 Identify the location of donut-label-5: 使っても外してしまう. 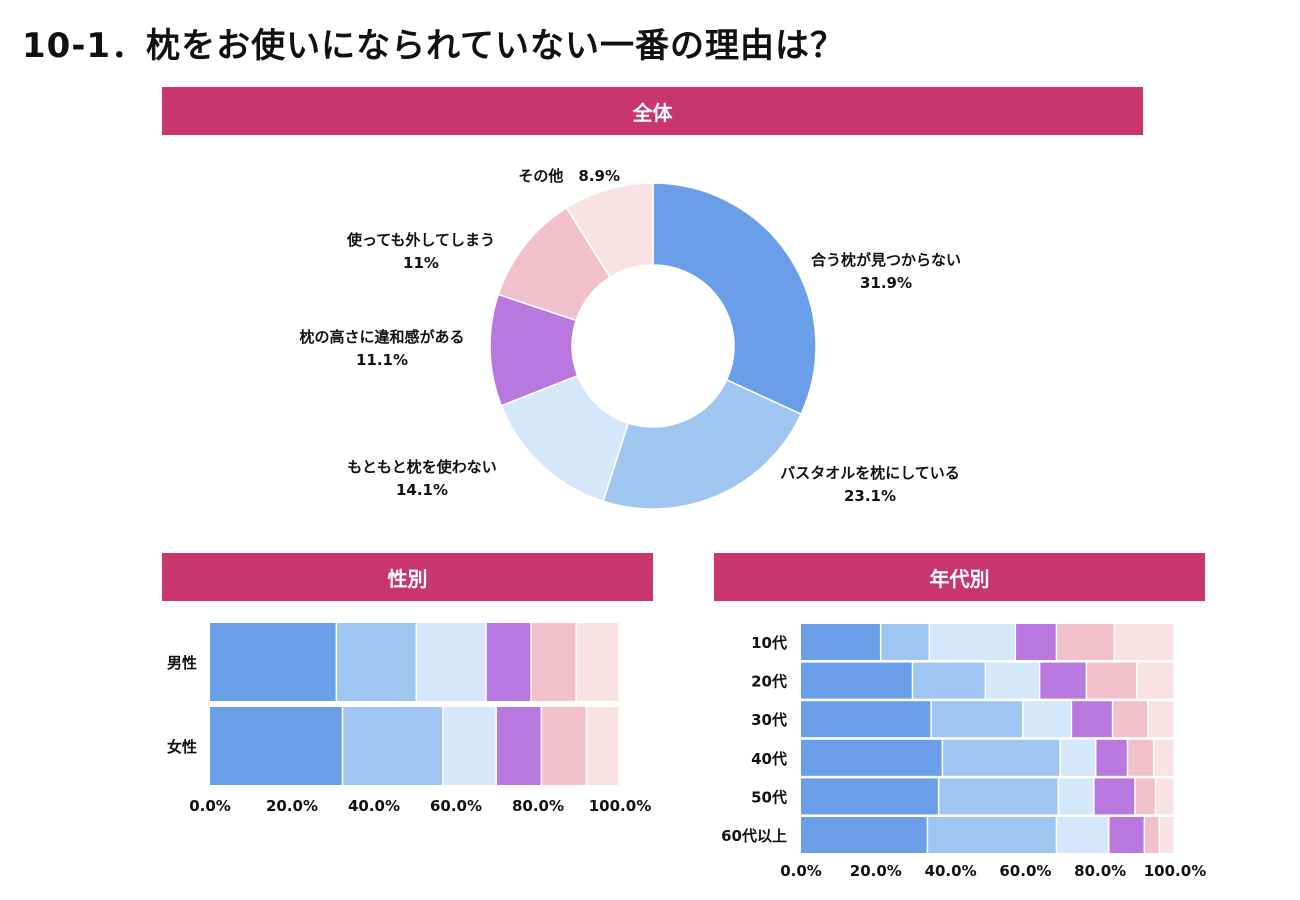
(420, 240).